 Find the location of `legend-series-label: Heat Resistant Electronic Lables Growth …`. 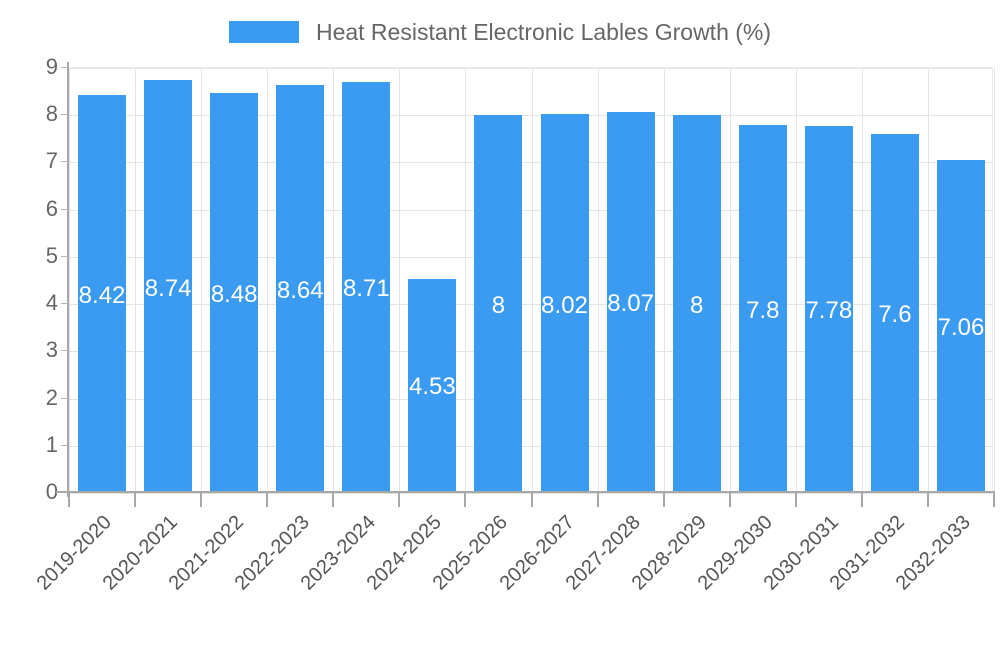

legend-series-label: Heat Resistant Electronic Lables Growth … is located at coordinates (543, 31).